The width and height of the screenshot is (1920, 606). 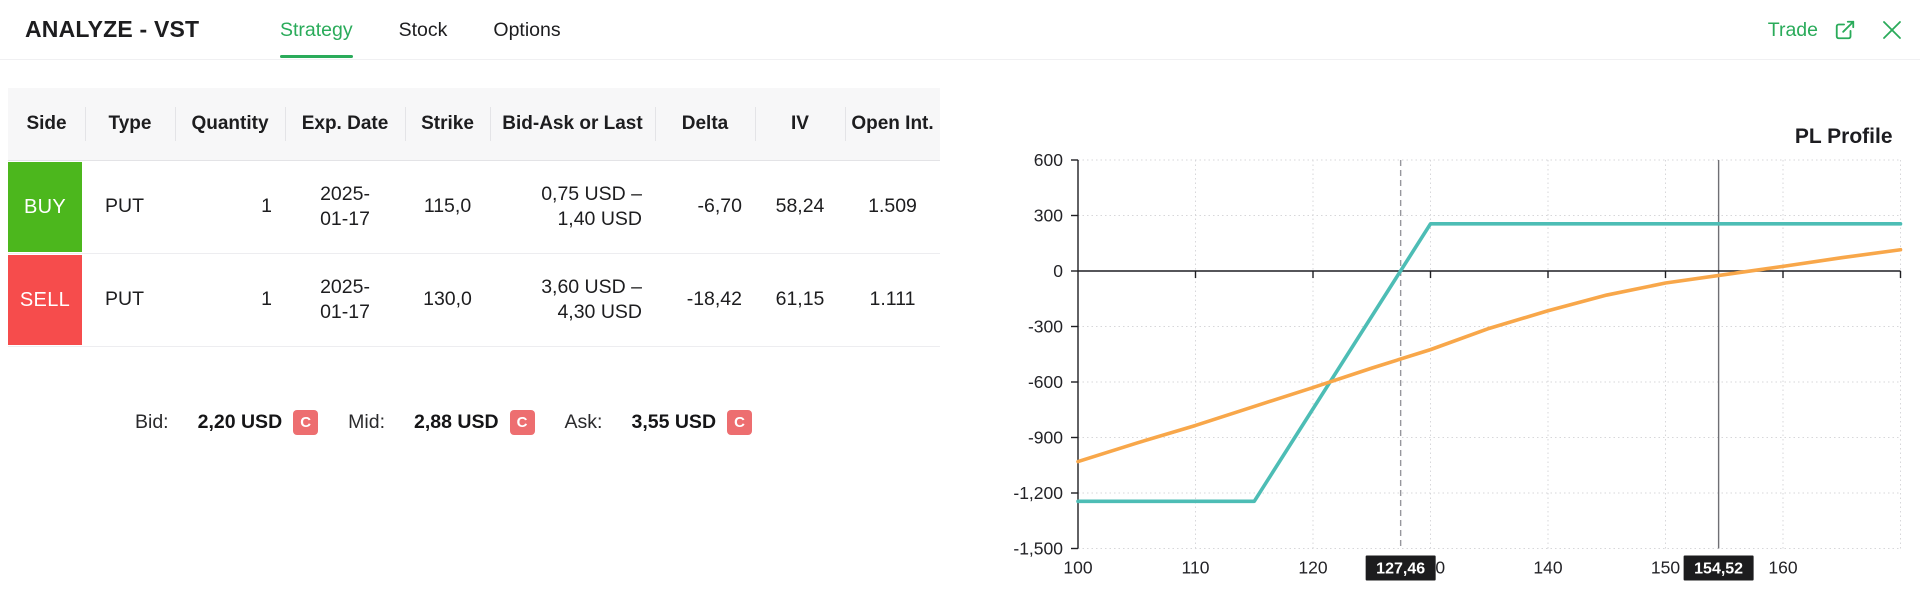 What do you see at coordinates (1782, 568) in the screenshot?
I see `x-axis-label: 160` at bounding box center [1782, 568].